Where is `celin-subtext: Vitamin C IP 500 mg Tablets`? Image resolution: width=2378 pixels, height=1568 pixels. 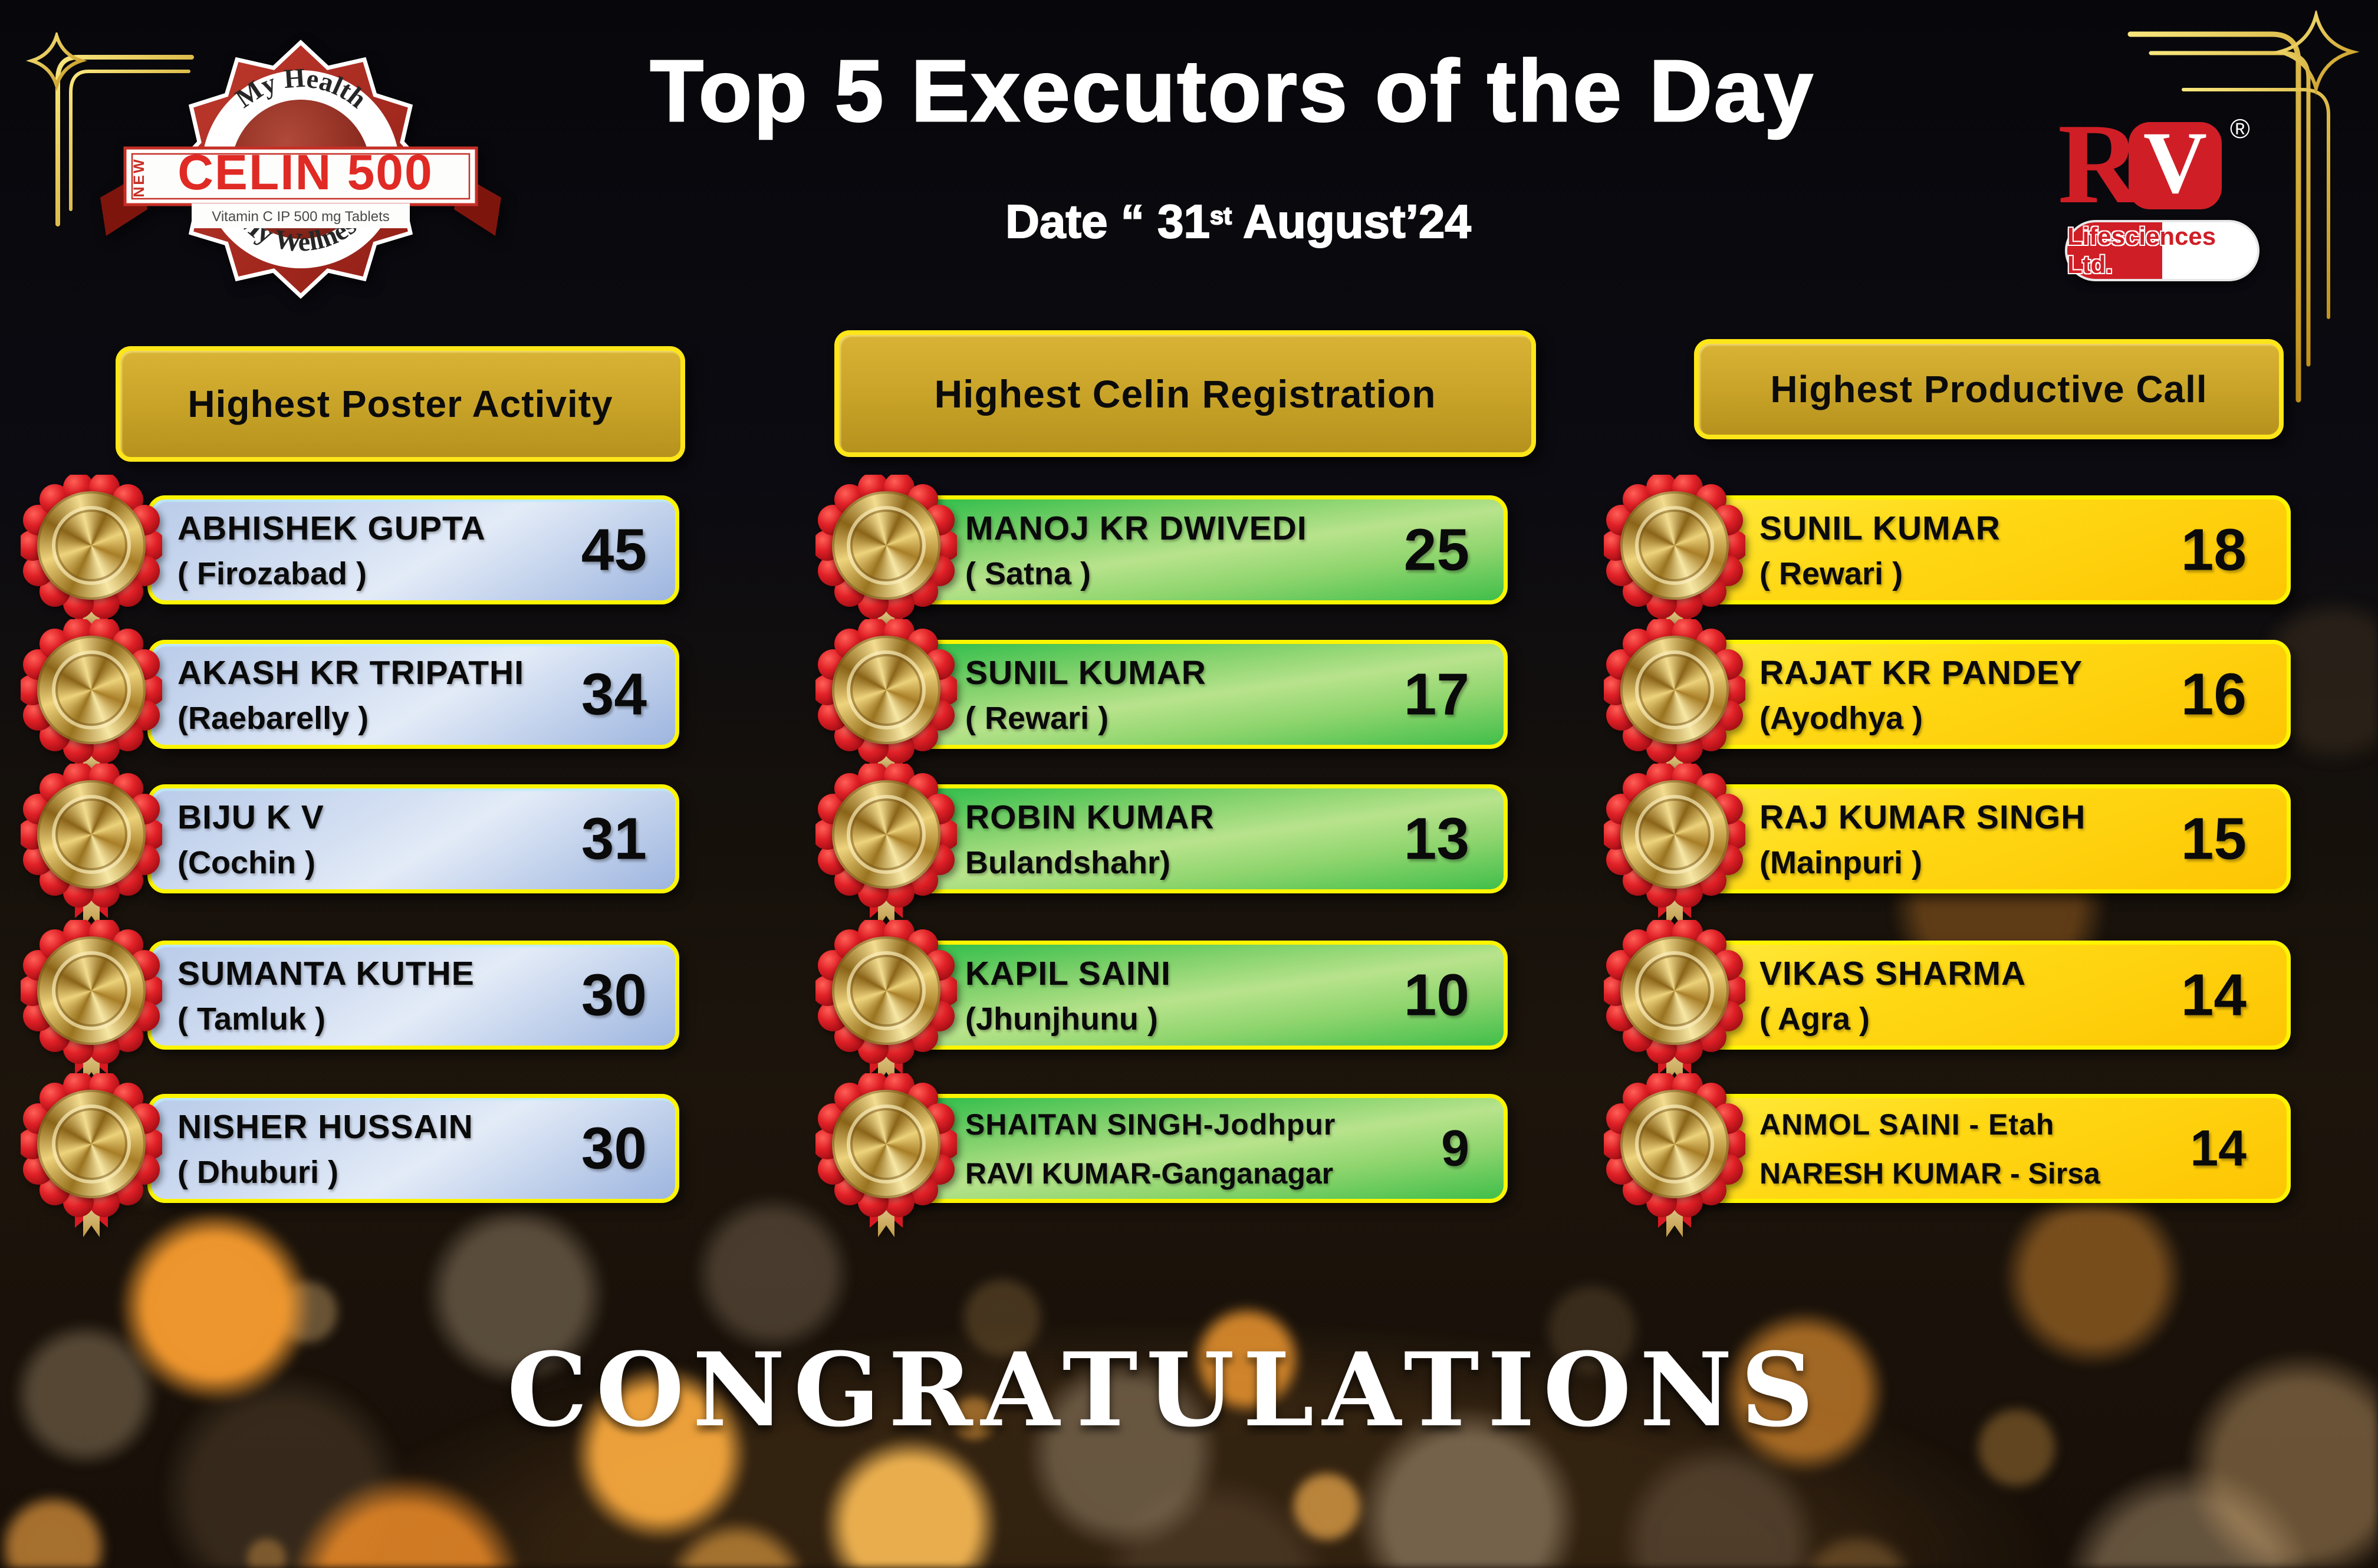
celin-subtext: Vitamin C IP 500 mg Tablets is located at coordinates (301, 217).